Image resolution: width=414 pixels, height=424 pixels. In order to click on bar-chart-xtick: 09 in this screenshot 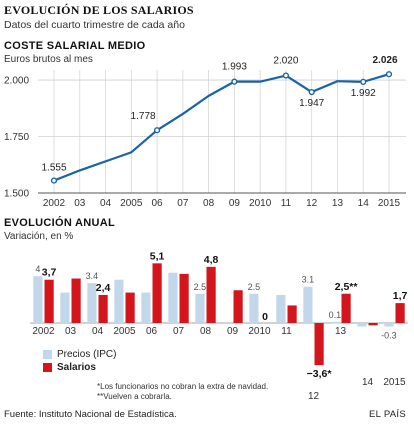, I will do `click(233, 331)`.